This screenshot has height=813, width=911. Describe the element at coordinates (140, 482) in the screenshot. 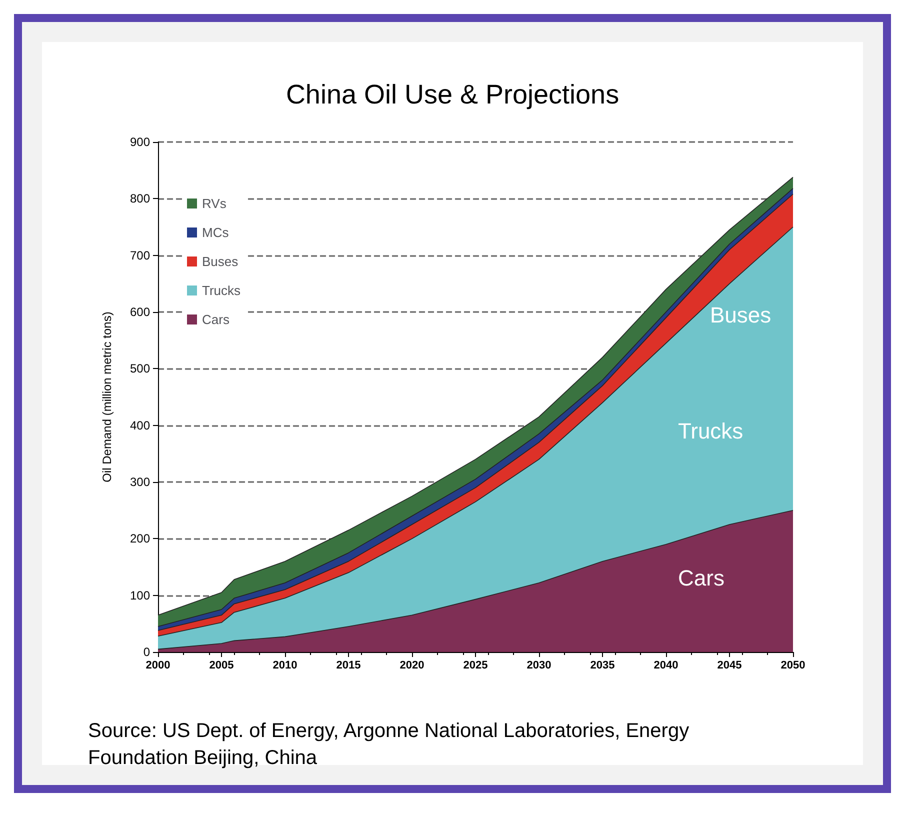

I see `y-tick-label: 300` at that location.